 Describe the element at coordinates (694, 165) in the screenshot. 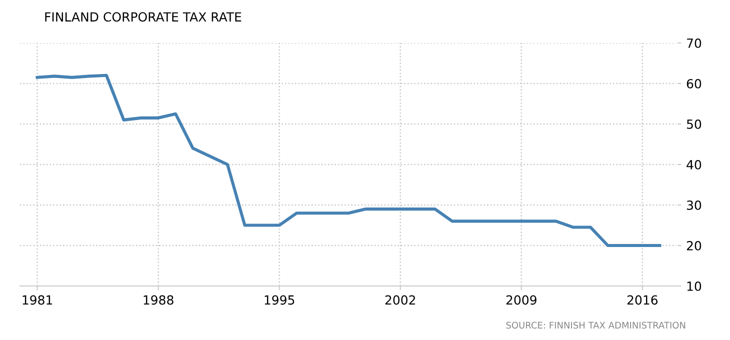

I see `y-tick-label: 40` at that location.